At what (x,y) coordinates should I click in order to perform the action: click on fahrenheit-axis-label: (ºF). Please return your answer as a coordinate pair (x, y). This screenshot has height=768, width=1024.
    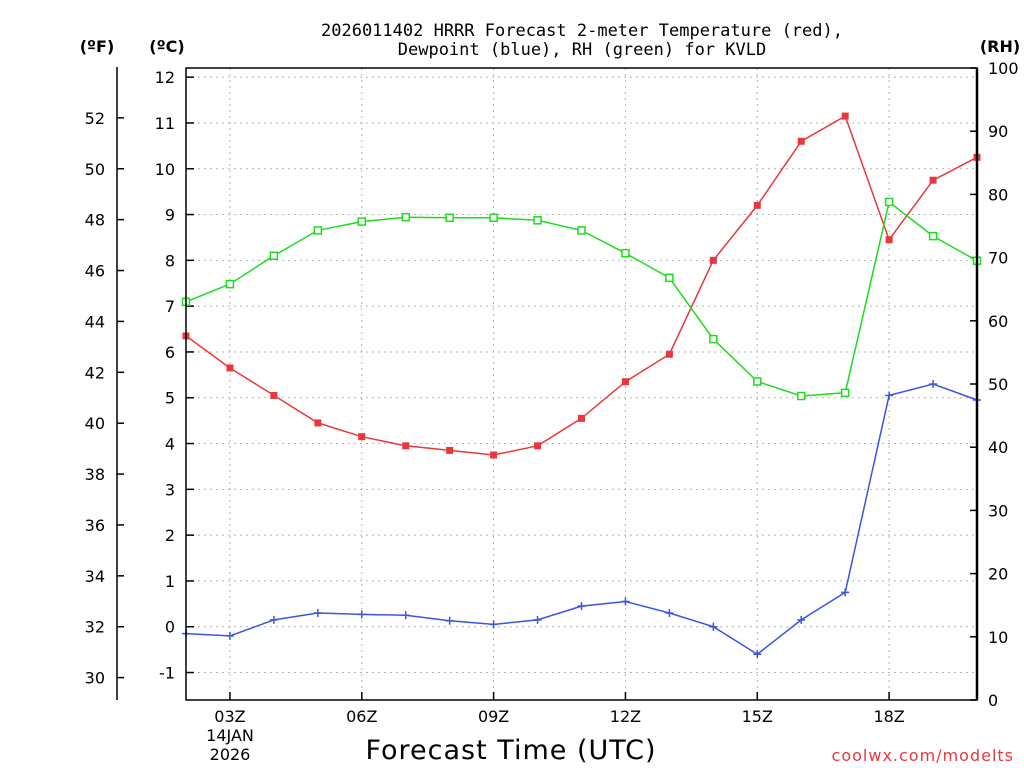
    Looking at the image, I should click on (97, 46).